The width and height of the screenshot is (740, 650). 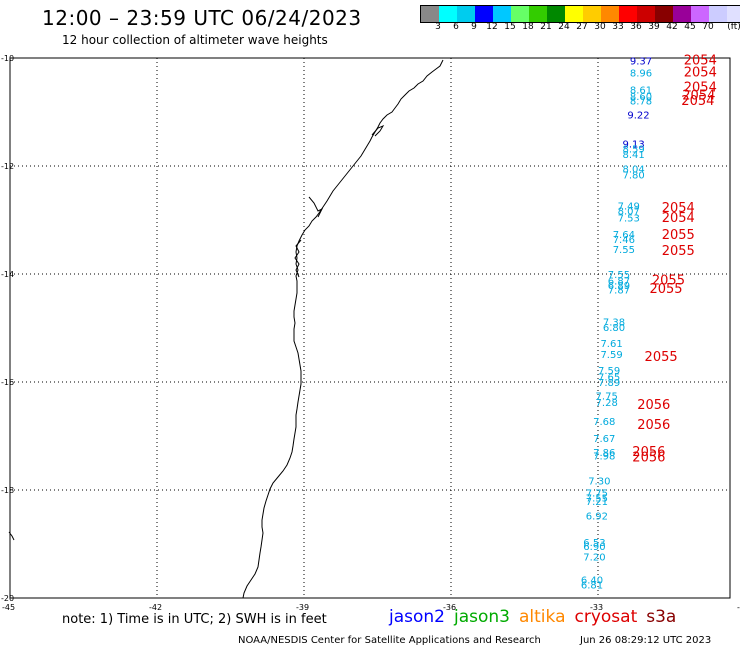 I want to click on wave-height-value: 7.38, so click(x=614, y=323).